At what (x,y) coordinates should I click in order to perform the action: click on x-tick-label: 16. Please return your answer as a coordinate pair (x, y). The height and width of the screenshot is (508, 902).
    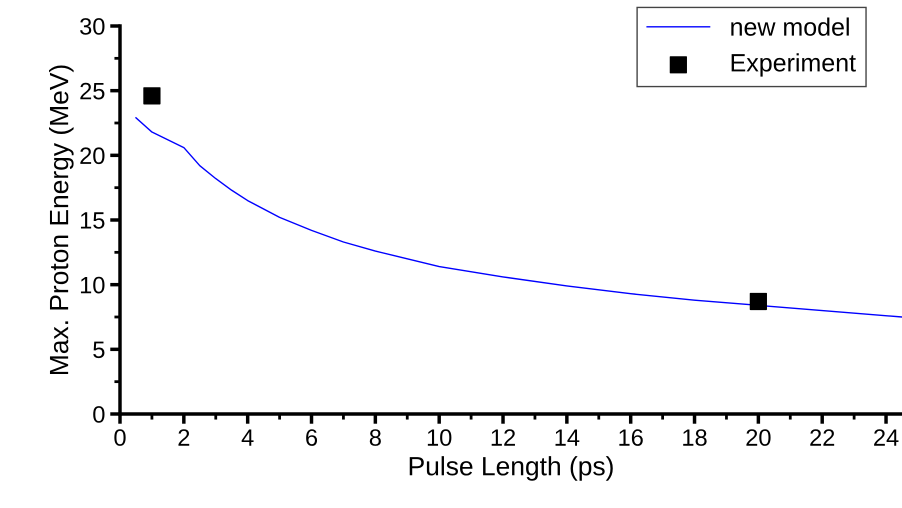
    Looking at the image, I should click on (631, 437).